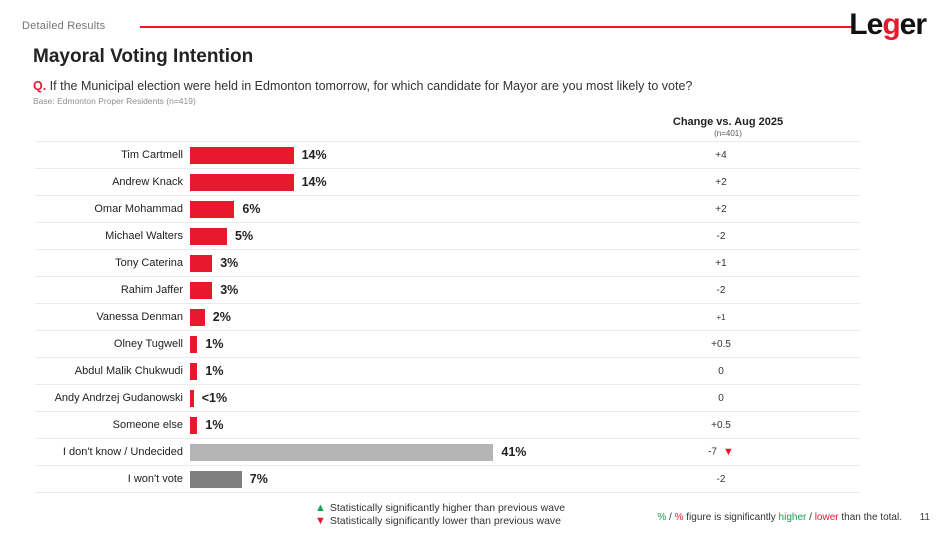 The image size is (942, 533). Describe the element at coordinates (149, 263) in the screenshot. I see `candidate-label: Tony Caterina` at that location.